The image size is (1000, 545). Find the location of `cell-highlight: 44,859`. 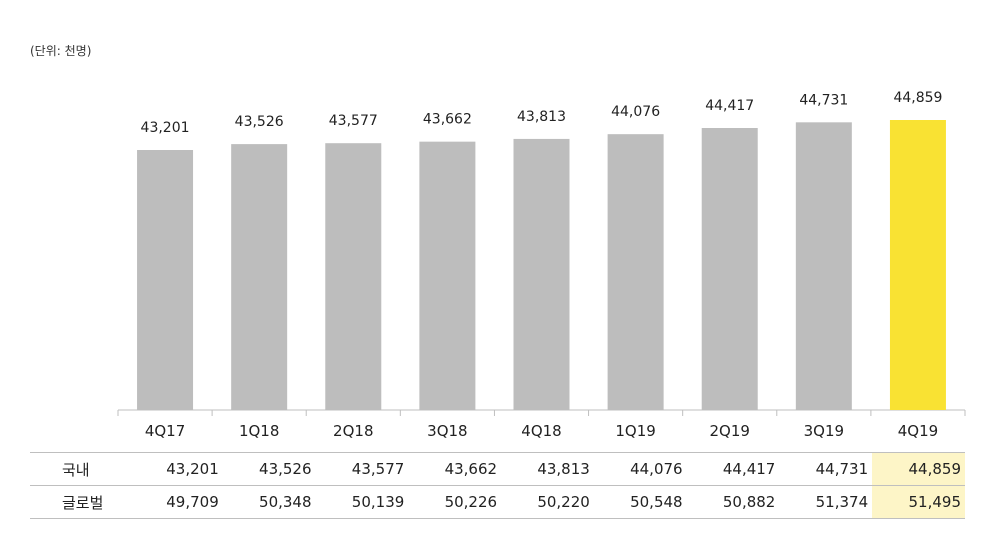

cell-highlight: 44,859 is located at coordinates (918, 469).